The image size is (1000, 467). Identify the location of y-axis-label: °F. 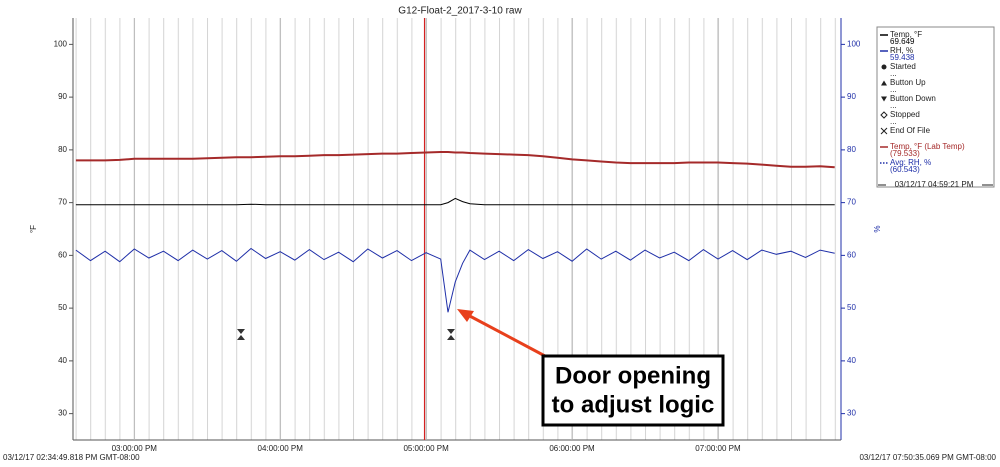
(33, 229).